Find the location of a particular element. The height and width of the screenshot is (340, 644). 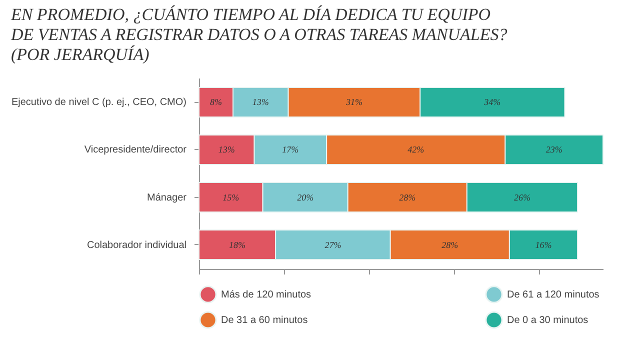

legend-label: De 0 a 30 minutos is located at coordinates (547, 320).